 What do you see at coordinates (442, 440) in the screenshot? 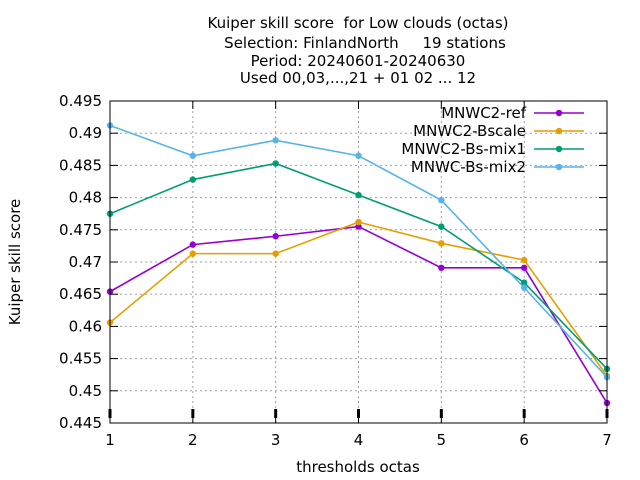
I see `x-tick-label: 5` at bounding box center [442, 440].